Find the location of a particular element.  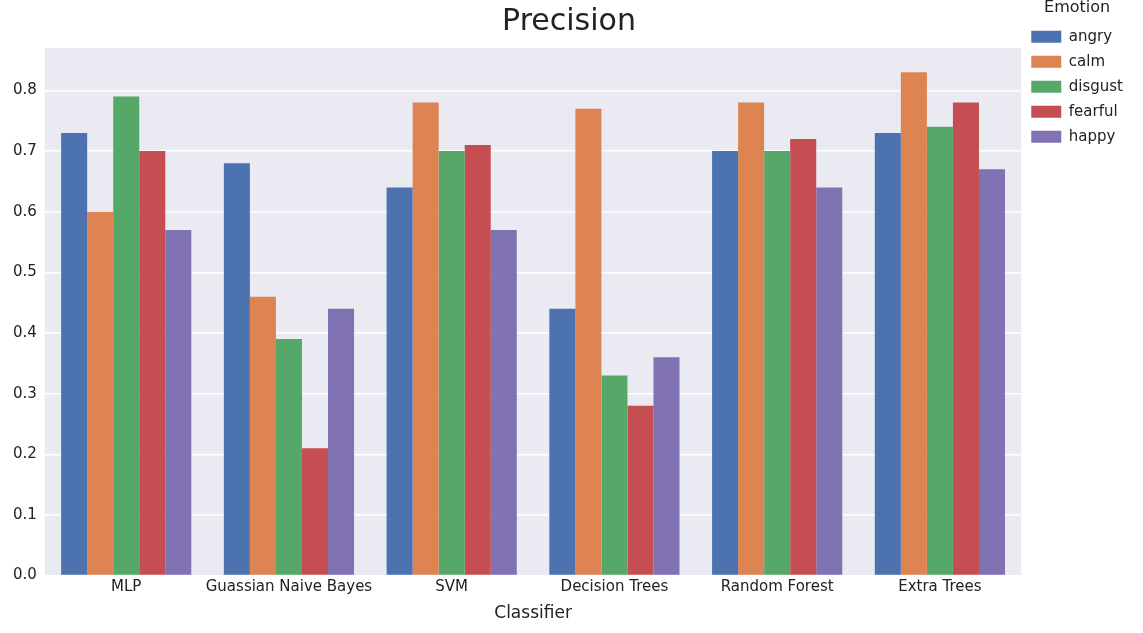

y-tick-label: 0.3 is located at coordinates (25, 392).